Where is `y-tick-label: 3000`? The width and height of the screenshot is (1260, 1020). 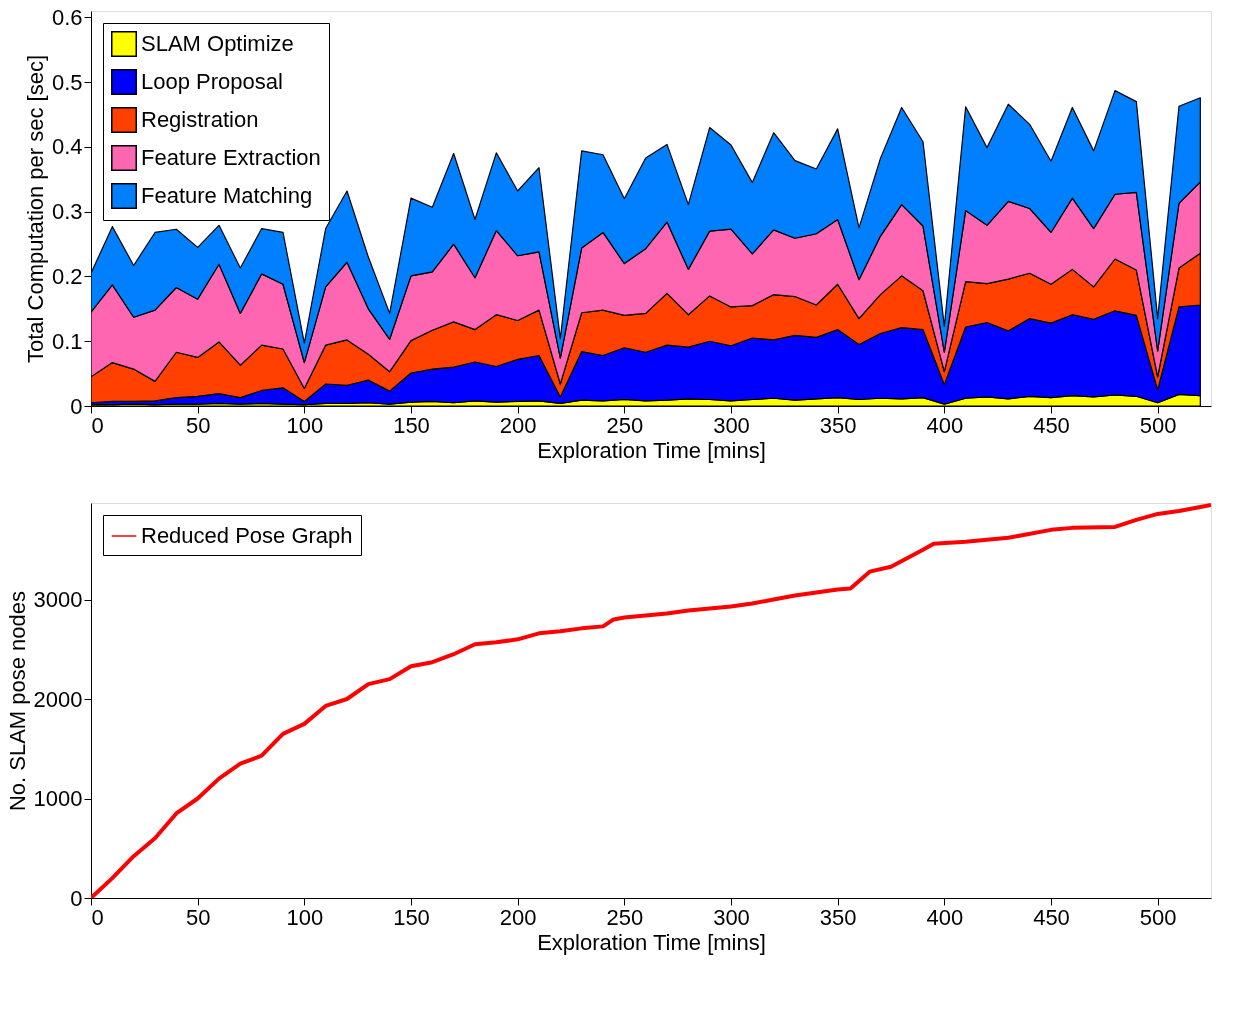
y-tick-label: 3000 is located at coordinates (58, 600).